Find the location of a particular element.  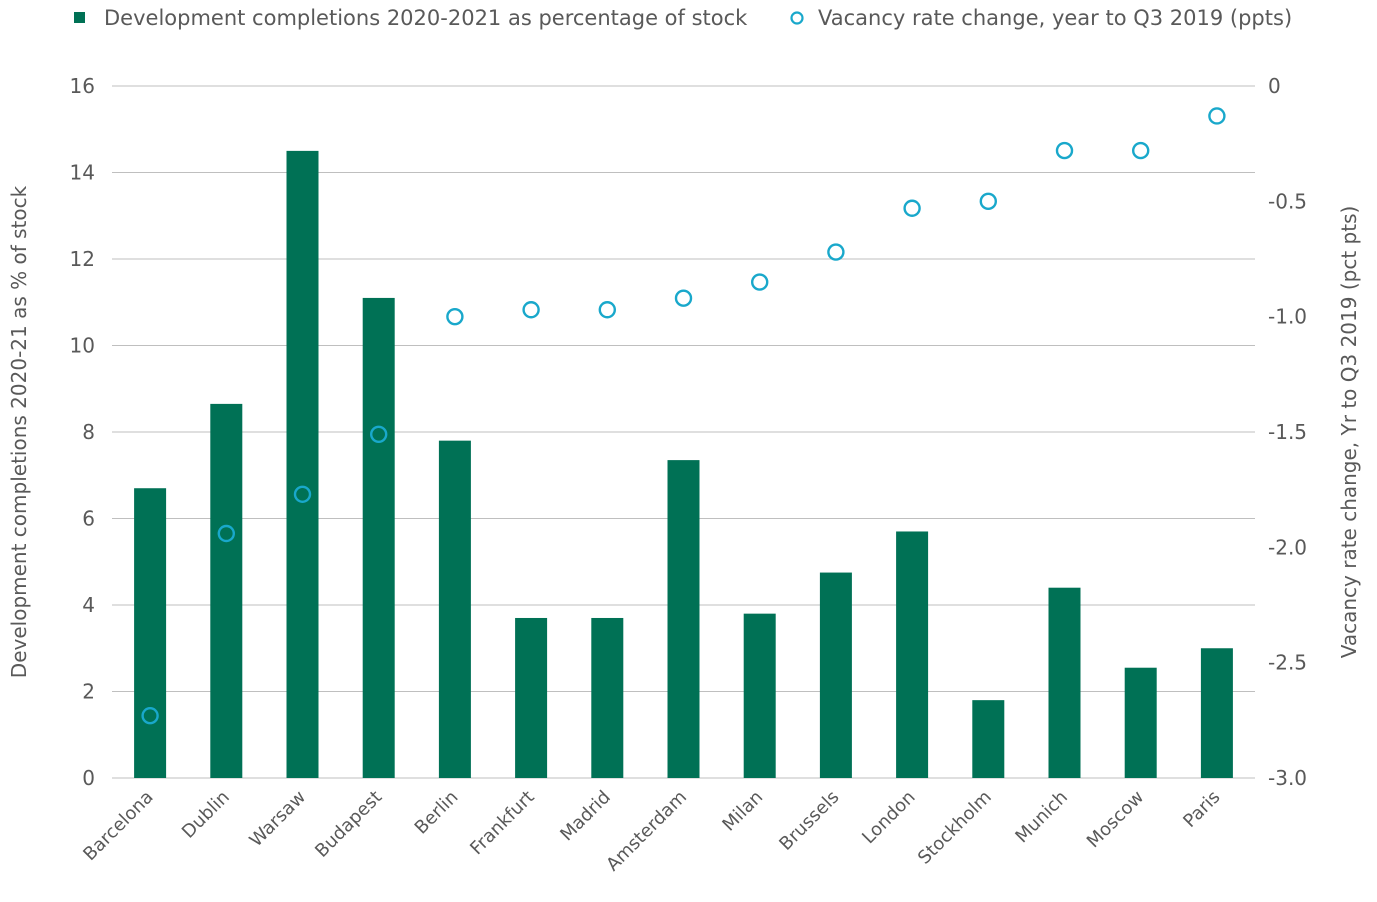

bar-amsterdam is located at coordinates (683, 619).